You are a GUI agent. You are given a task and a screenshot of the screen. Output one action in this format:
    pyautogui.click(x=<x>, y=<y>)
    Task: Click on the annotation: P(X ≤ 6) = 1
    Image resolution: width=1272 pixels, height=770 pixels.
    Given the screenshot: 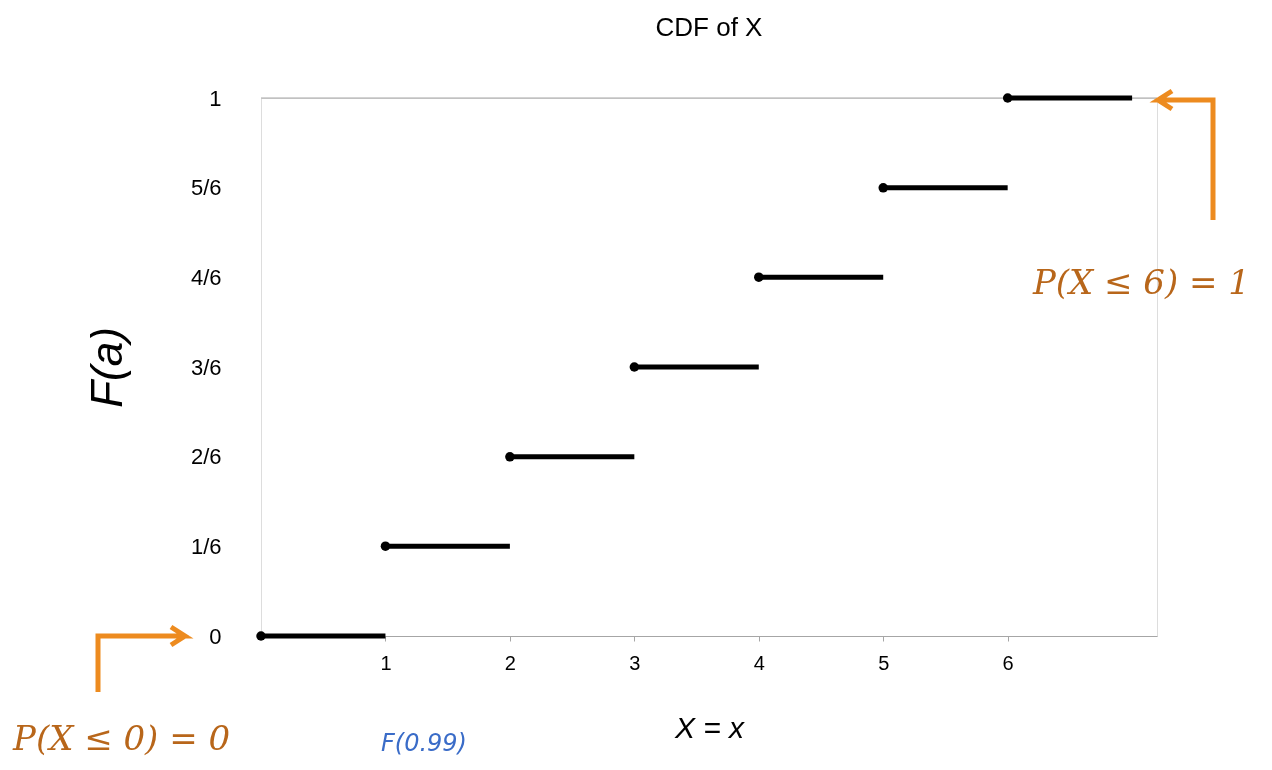 What is the action you would take?
    pyautogui.click(x=1140, y=282)
    